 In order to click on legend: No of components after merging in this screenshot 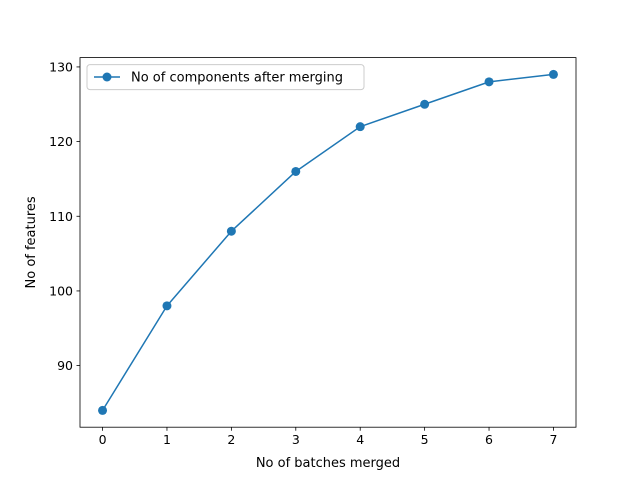, I will do `click(225, 77)`.